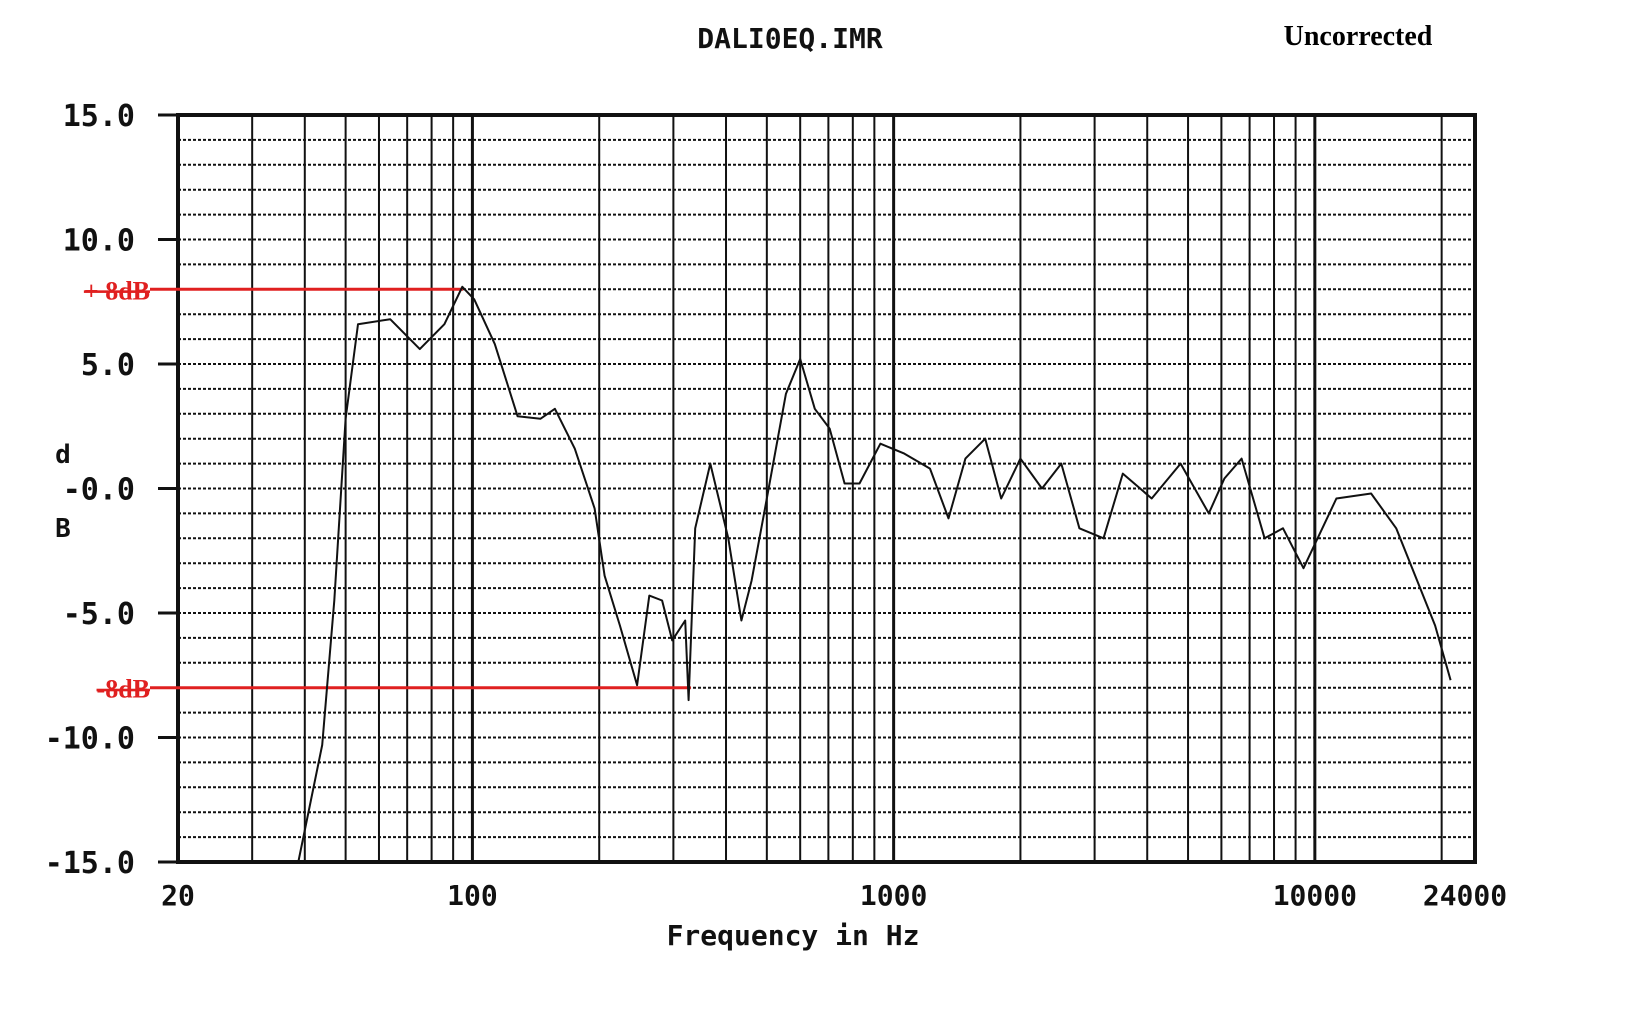 The image size is (1626, 1014). What do you see at coordinates (90, 739) in the screenshot?
I see `y-tick-label: -10.0` at bounding box center [90, 739].